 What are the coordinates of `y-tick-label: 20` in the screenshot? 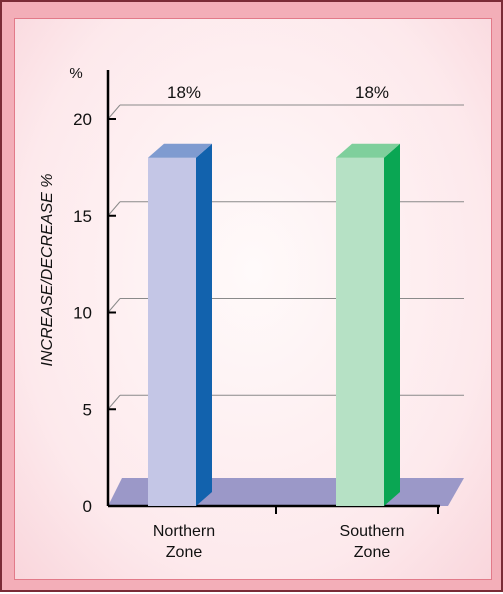 It's located at (82, 119).